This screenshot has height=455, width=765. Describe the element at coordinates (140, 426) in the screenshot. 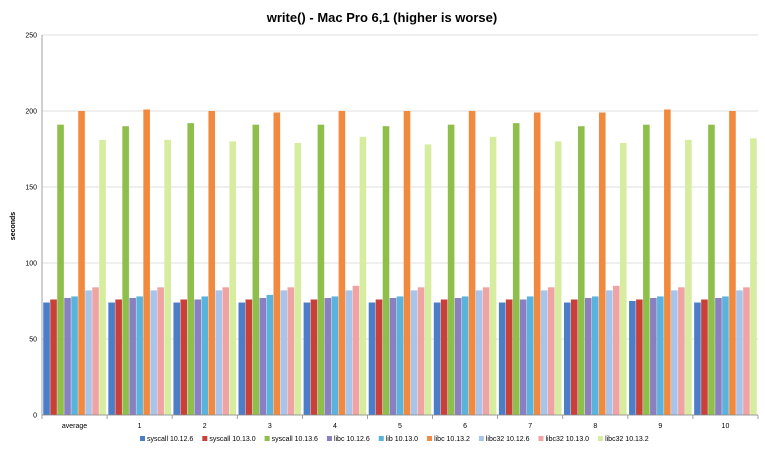

I see `x-tick-label: 1` at that location.